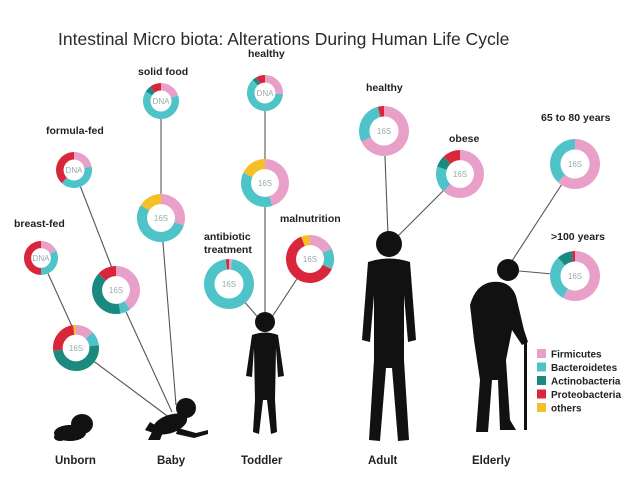 This screenshot has height=479, width=638. What do you see at coordinates (176, 419) in the screenshot?
I see `baby-silhouette` at bounding box center [176, 419].